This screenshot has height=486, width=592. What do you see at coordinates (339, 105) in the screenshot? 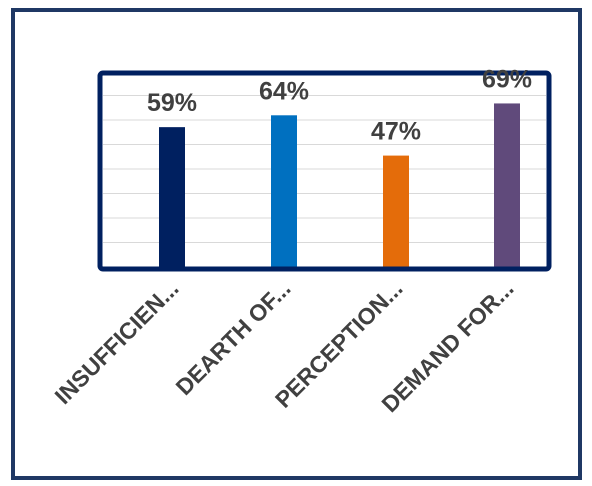
I see `data-labels: 59% 64% 47% 69%` at bounding box center [339, 105].